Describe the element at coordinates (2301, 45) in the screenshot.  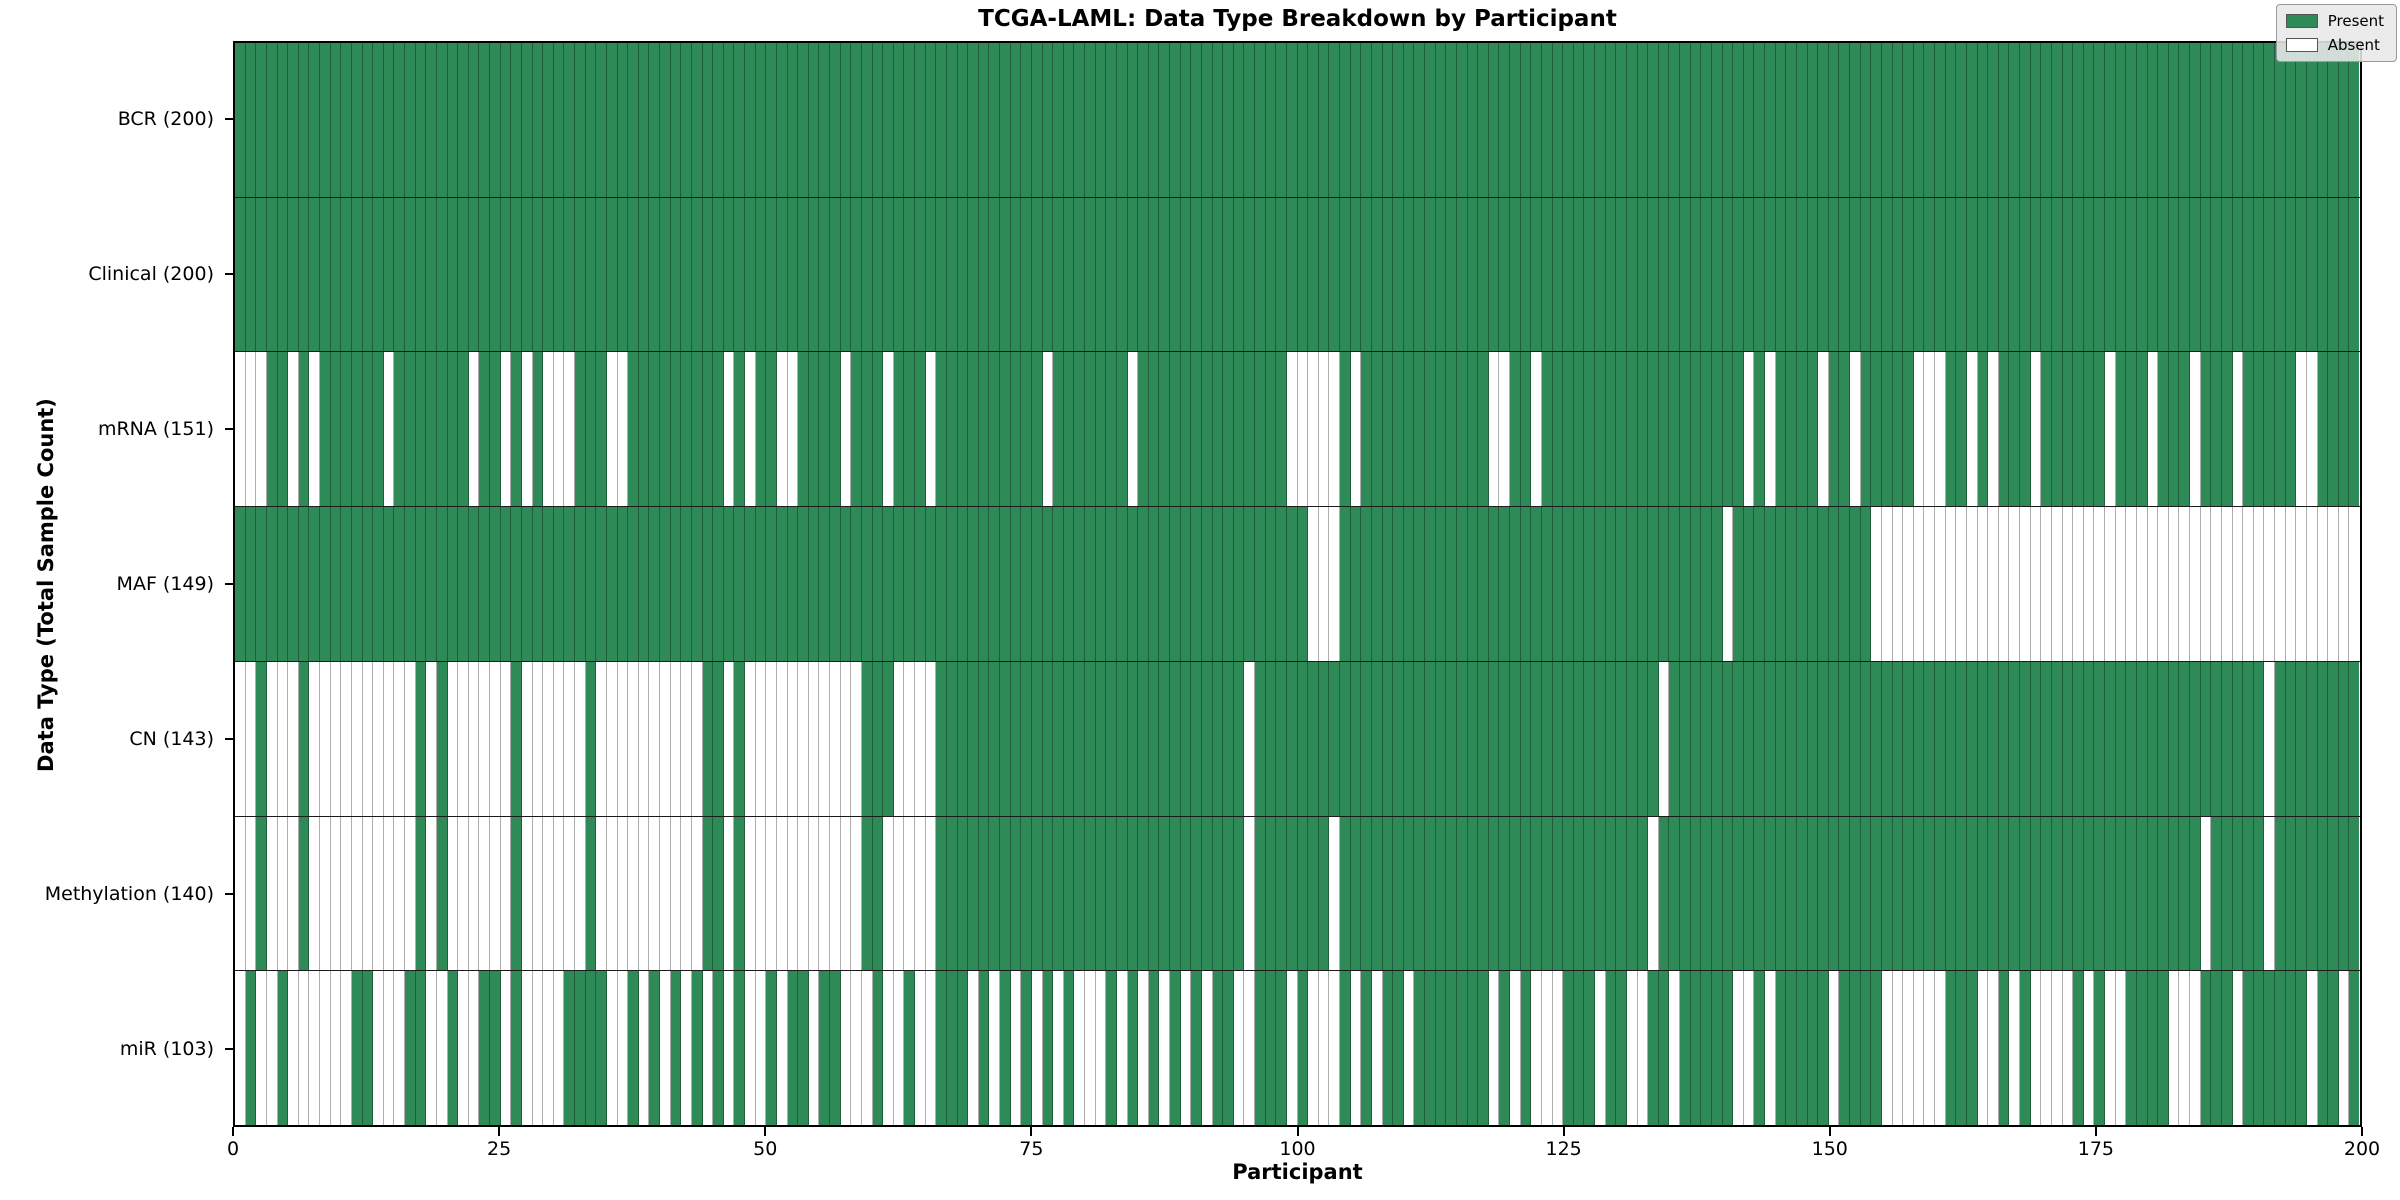
I see `absent-swatch-icon` at that location.